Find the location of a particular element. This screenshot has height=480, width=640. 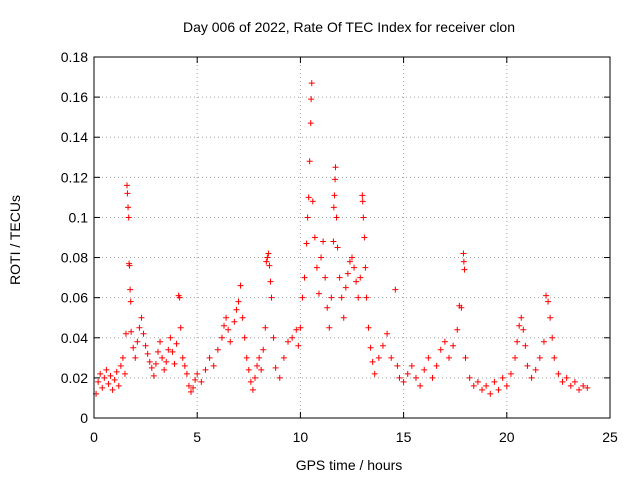

y-tick-label: 0.1 is located at coordinates (79, 217).